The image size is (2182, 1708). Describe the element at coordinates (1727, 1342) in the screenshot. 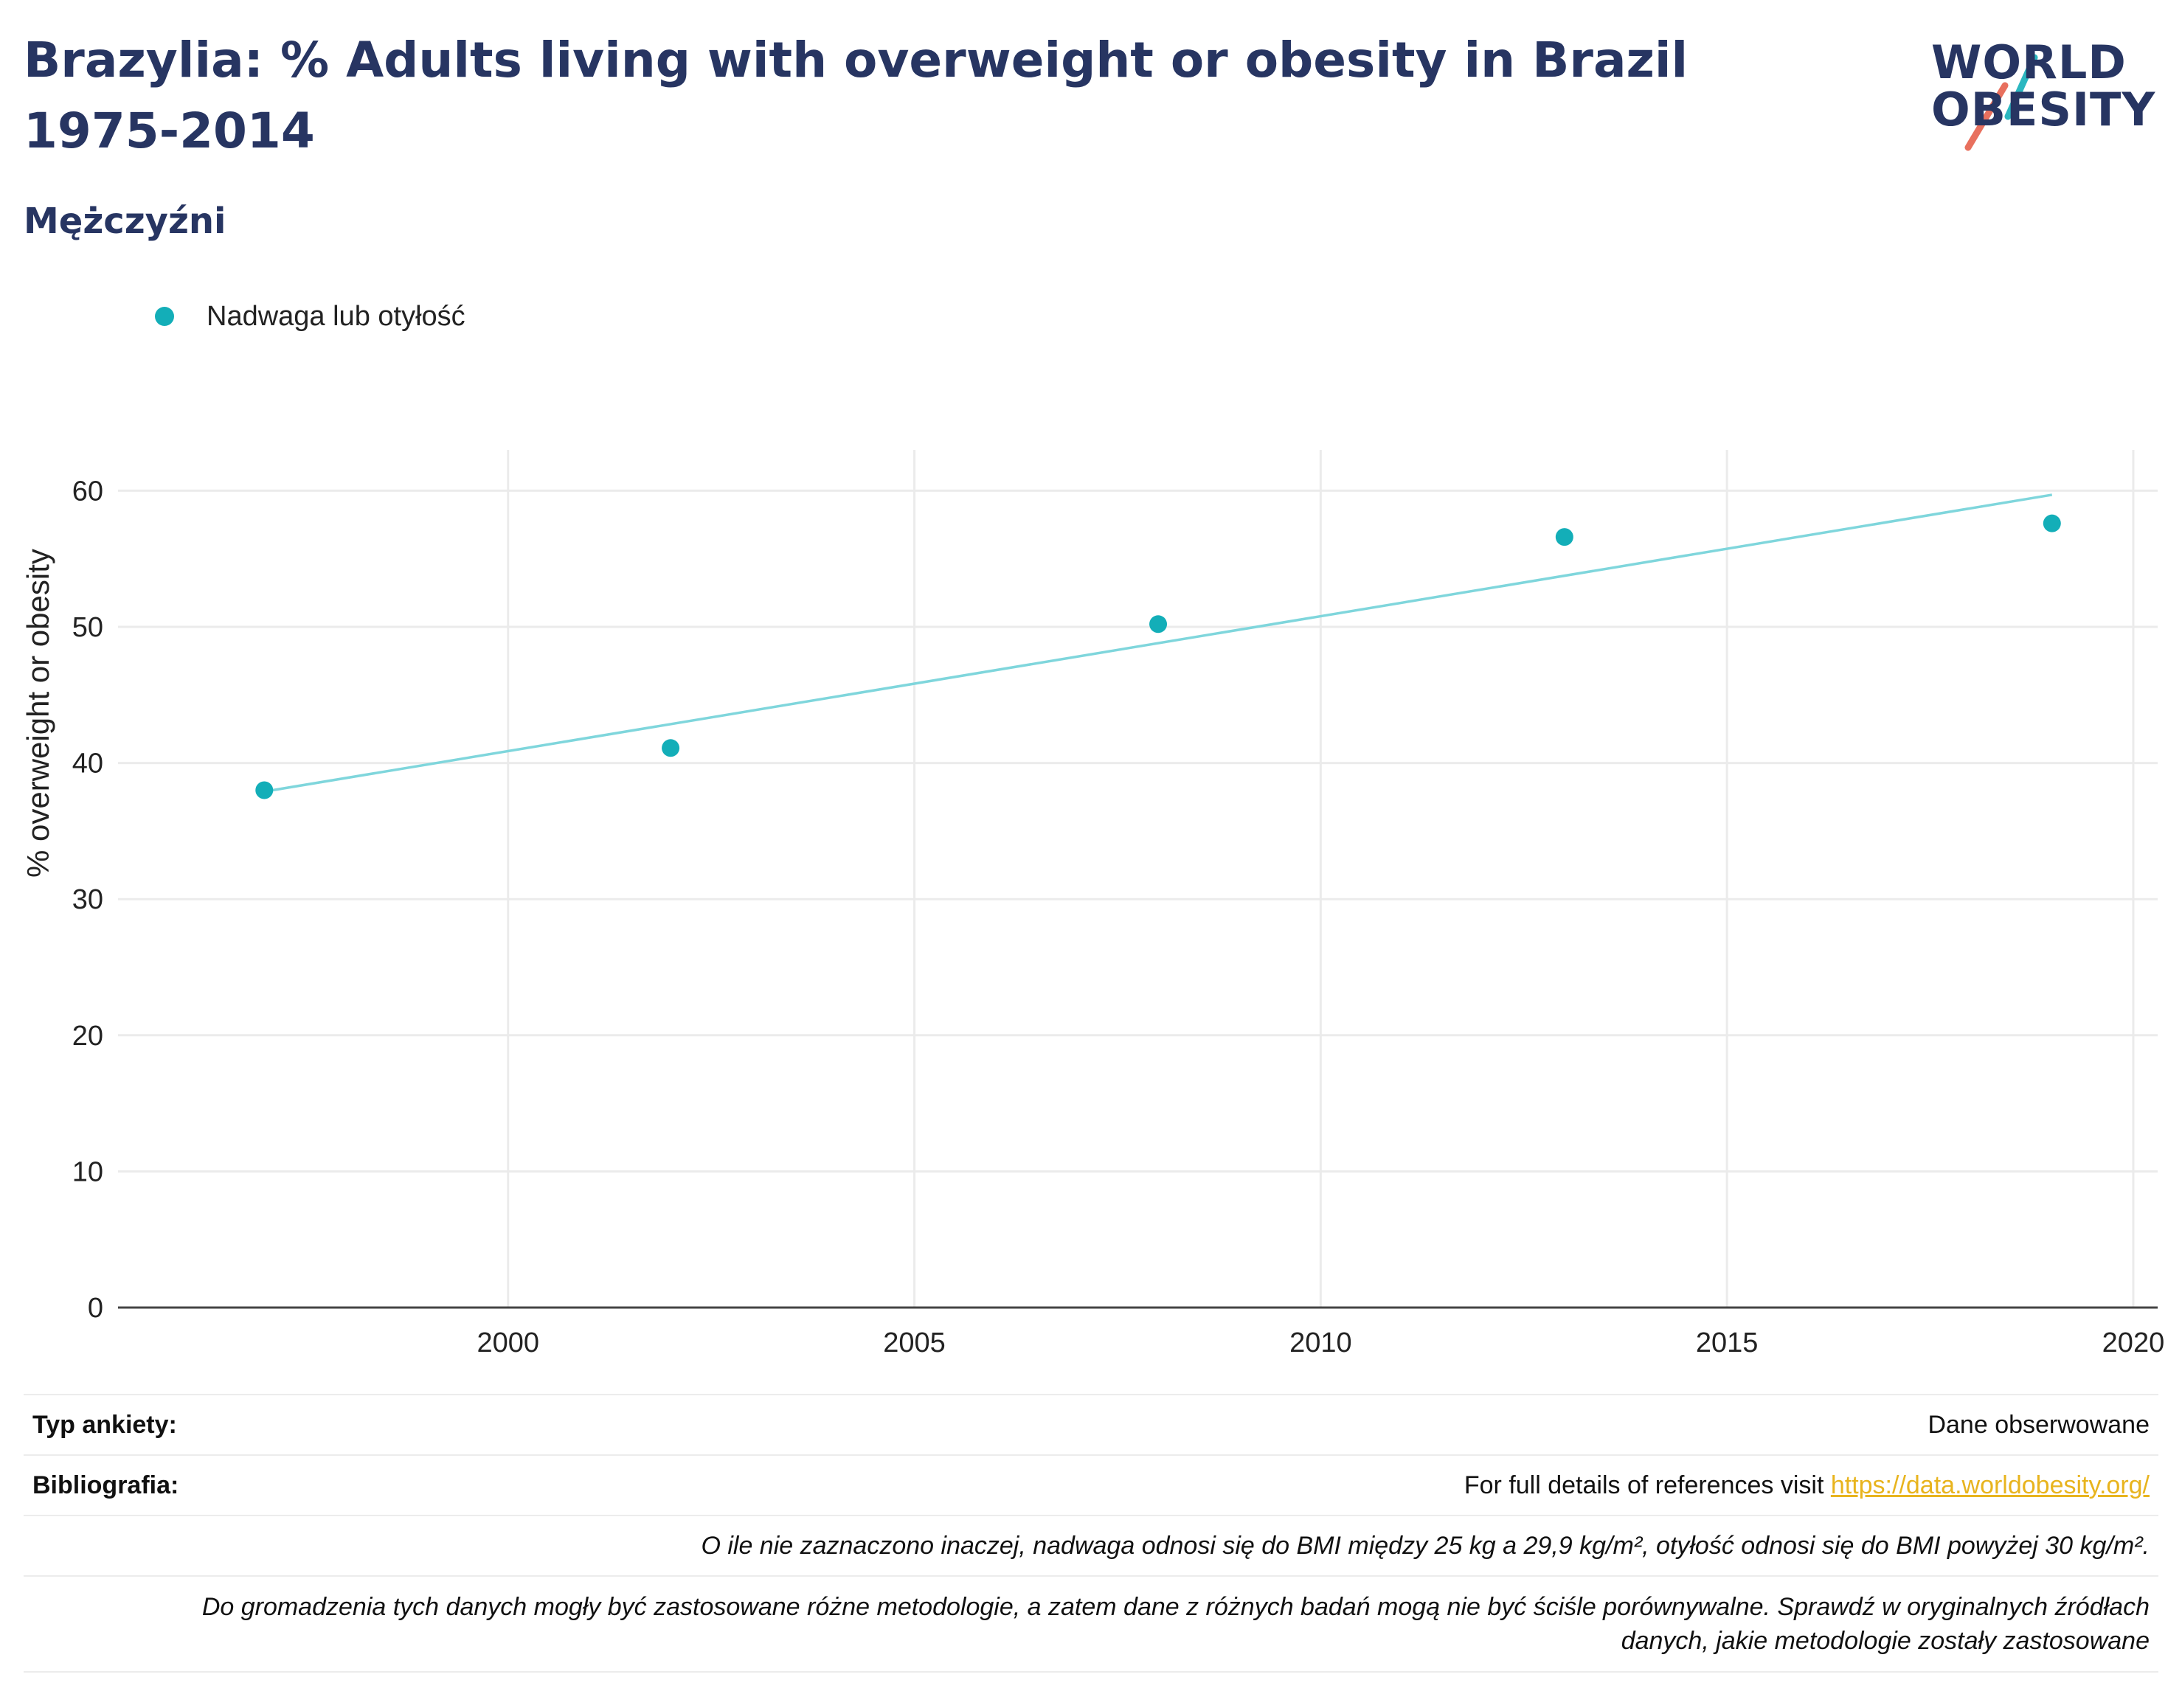

I see `x-tick-label: 2015` at that location.